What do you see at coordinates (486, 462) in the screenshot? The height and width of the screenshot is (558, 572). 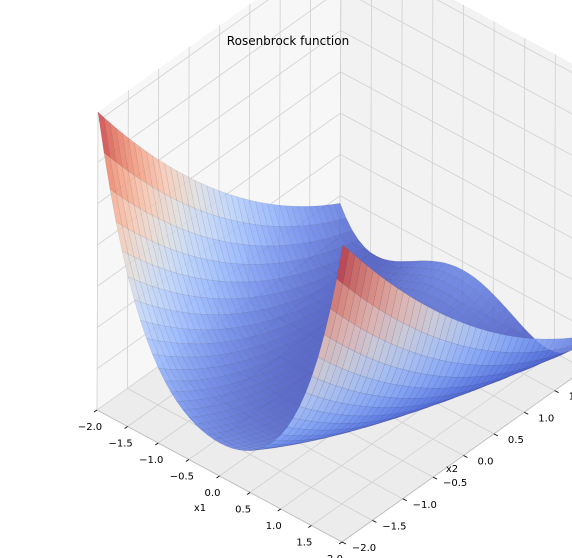 I see `y-tick-label: 0.0` at bounding box center [486, 462].